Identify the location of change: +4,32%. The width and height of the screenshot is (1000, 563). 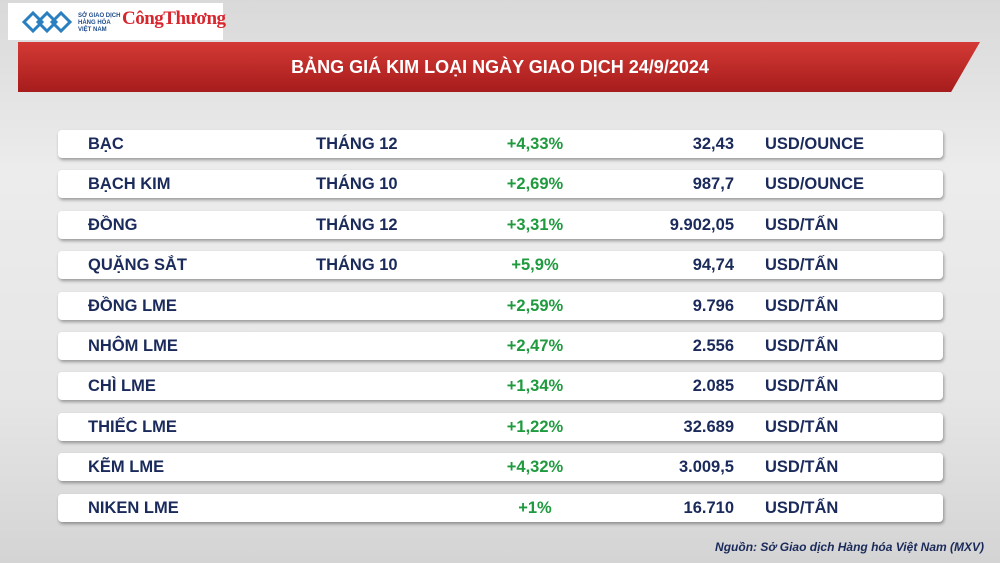
(535, 467).